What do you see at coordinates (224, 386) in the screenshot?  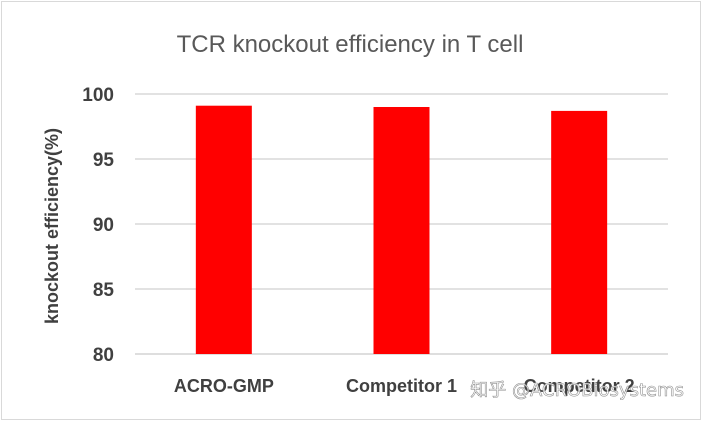 I see `x-tick-label: ACRO-GMP` at bounding box center [224, 386].